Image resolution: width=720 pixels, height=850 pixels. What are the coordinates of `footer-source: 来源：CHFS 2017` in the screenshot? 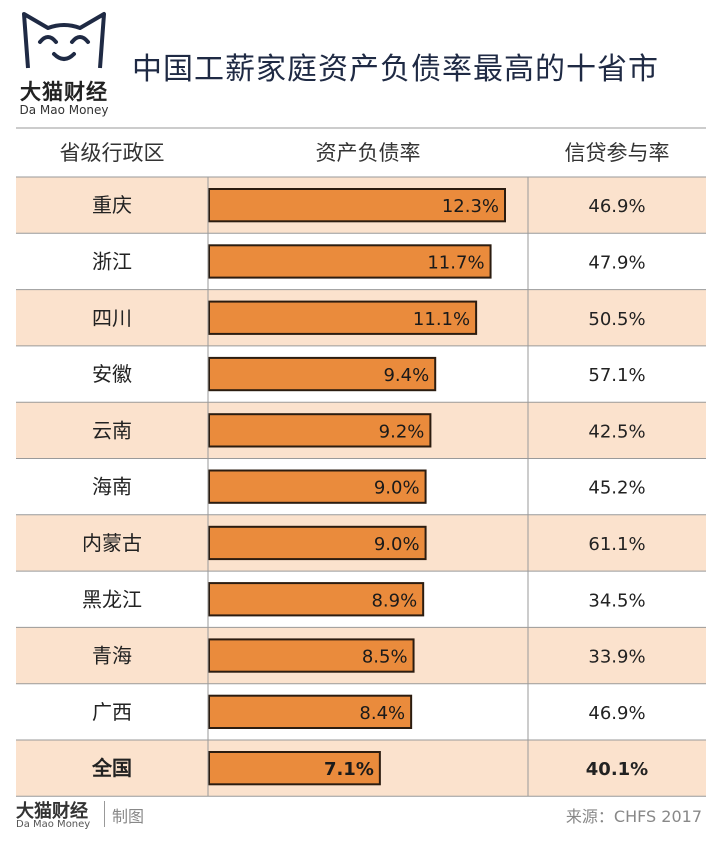 It's located at (633, 816).